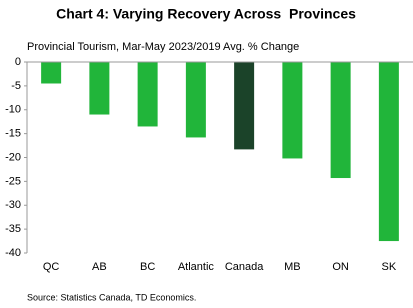 The image size is (413, 308). What do you see at coordinates (99, 267) in the screenshot?
I see `x-tick-label: AB` at bounding box center [99, 267].